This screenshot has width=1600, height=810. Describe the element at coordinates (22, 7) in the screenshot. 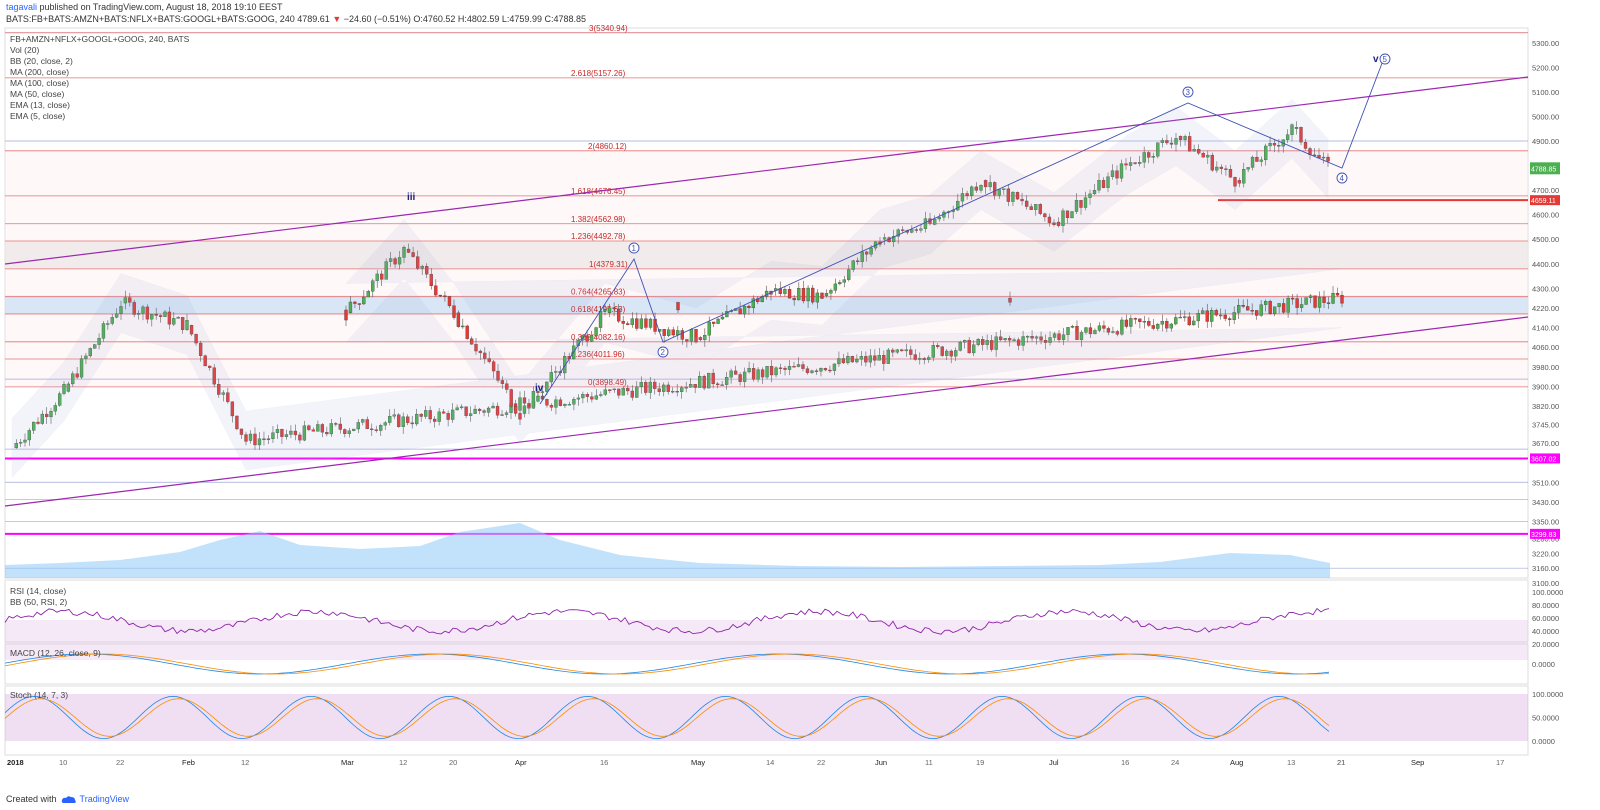

I see `author-link: tagavali` at that location.